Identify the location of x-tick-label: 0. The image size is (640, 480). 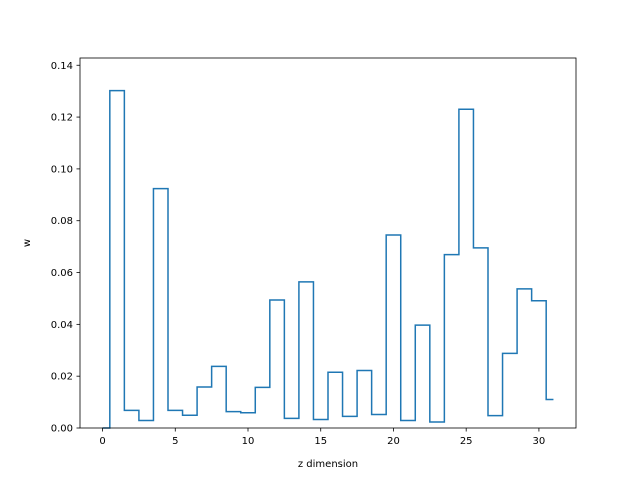
(102, 441).